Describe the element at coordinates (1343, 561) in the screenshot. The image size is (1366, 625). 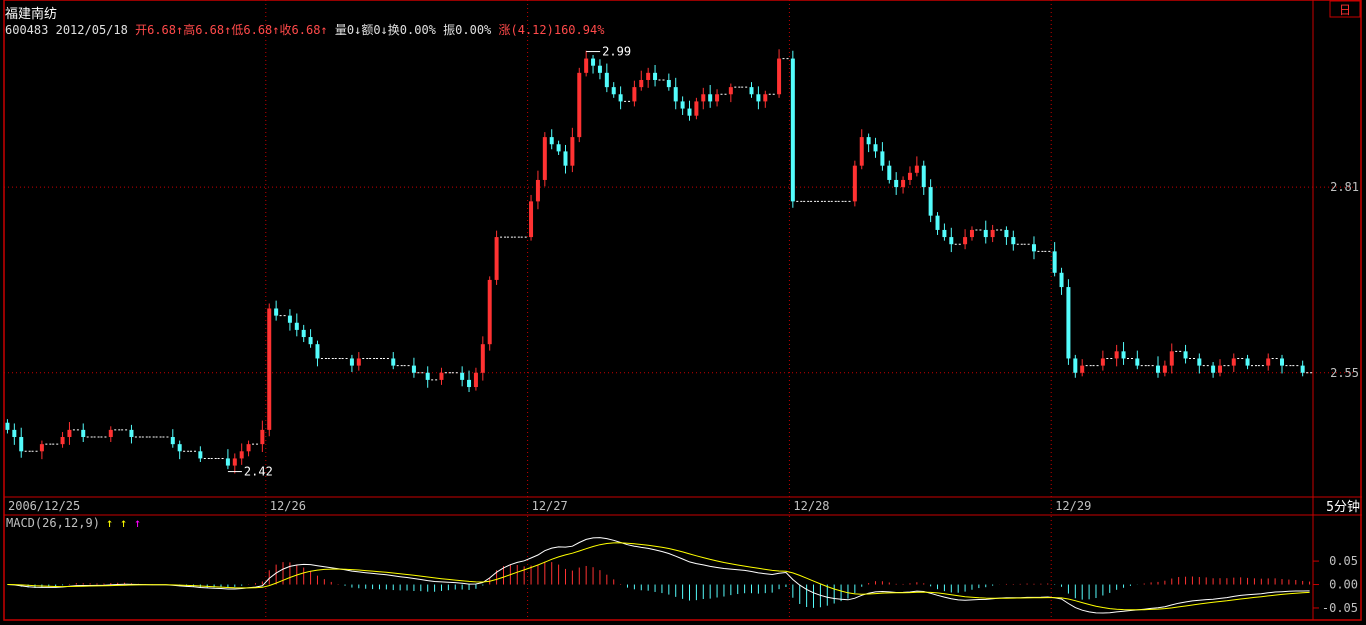
I see `macd-tick-label: 0.05` at that location.